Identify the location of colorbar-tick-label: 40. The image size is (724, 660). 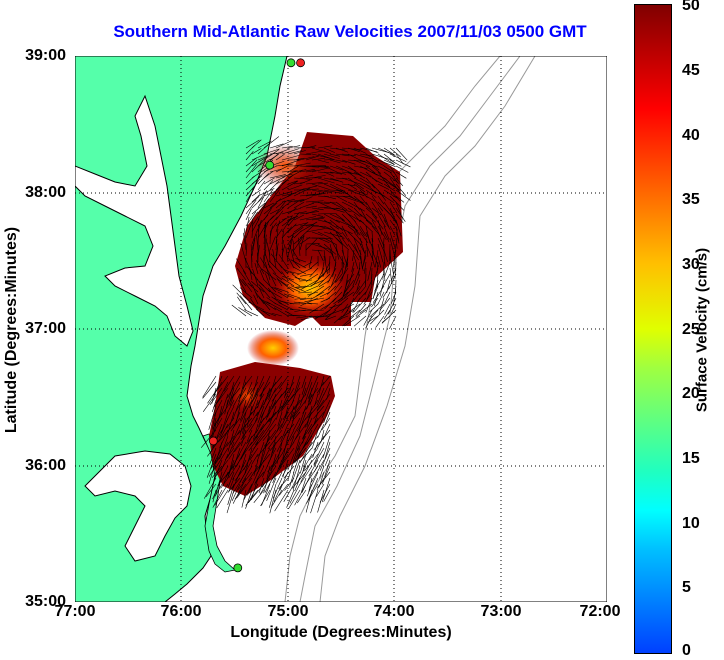
(691, 136).